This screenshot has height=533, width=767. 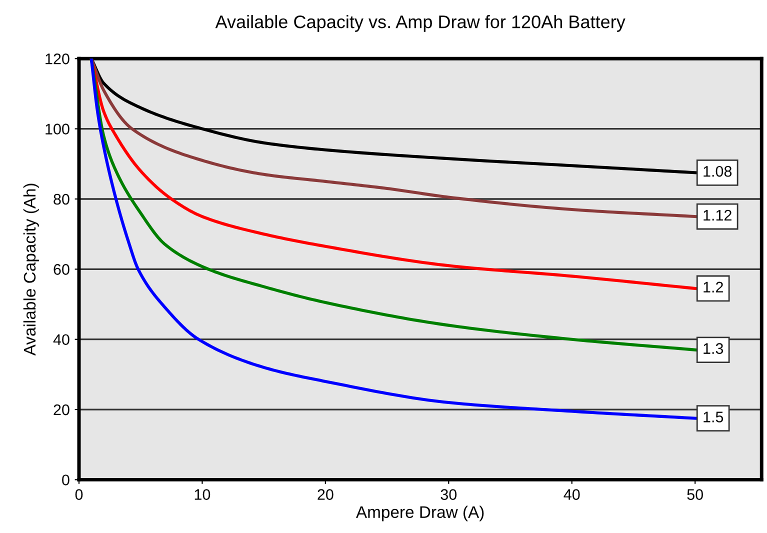 I want to click on y-tick-label: 40, so click(x=61, y=340).